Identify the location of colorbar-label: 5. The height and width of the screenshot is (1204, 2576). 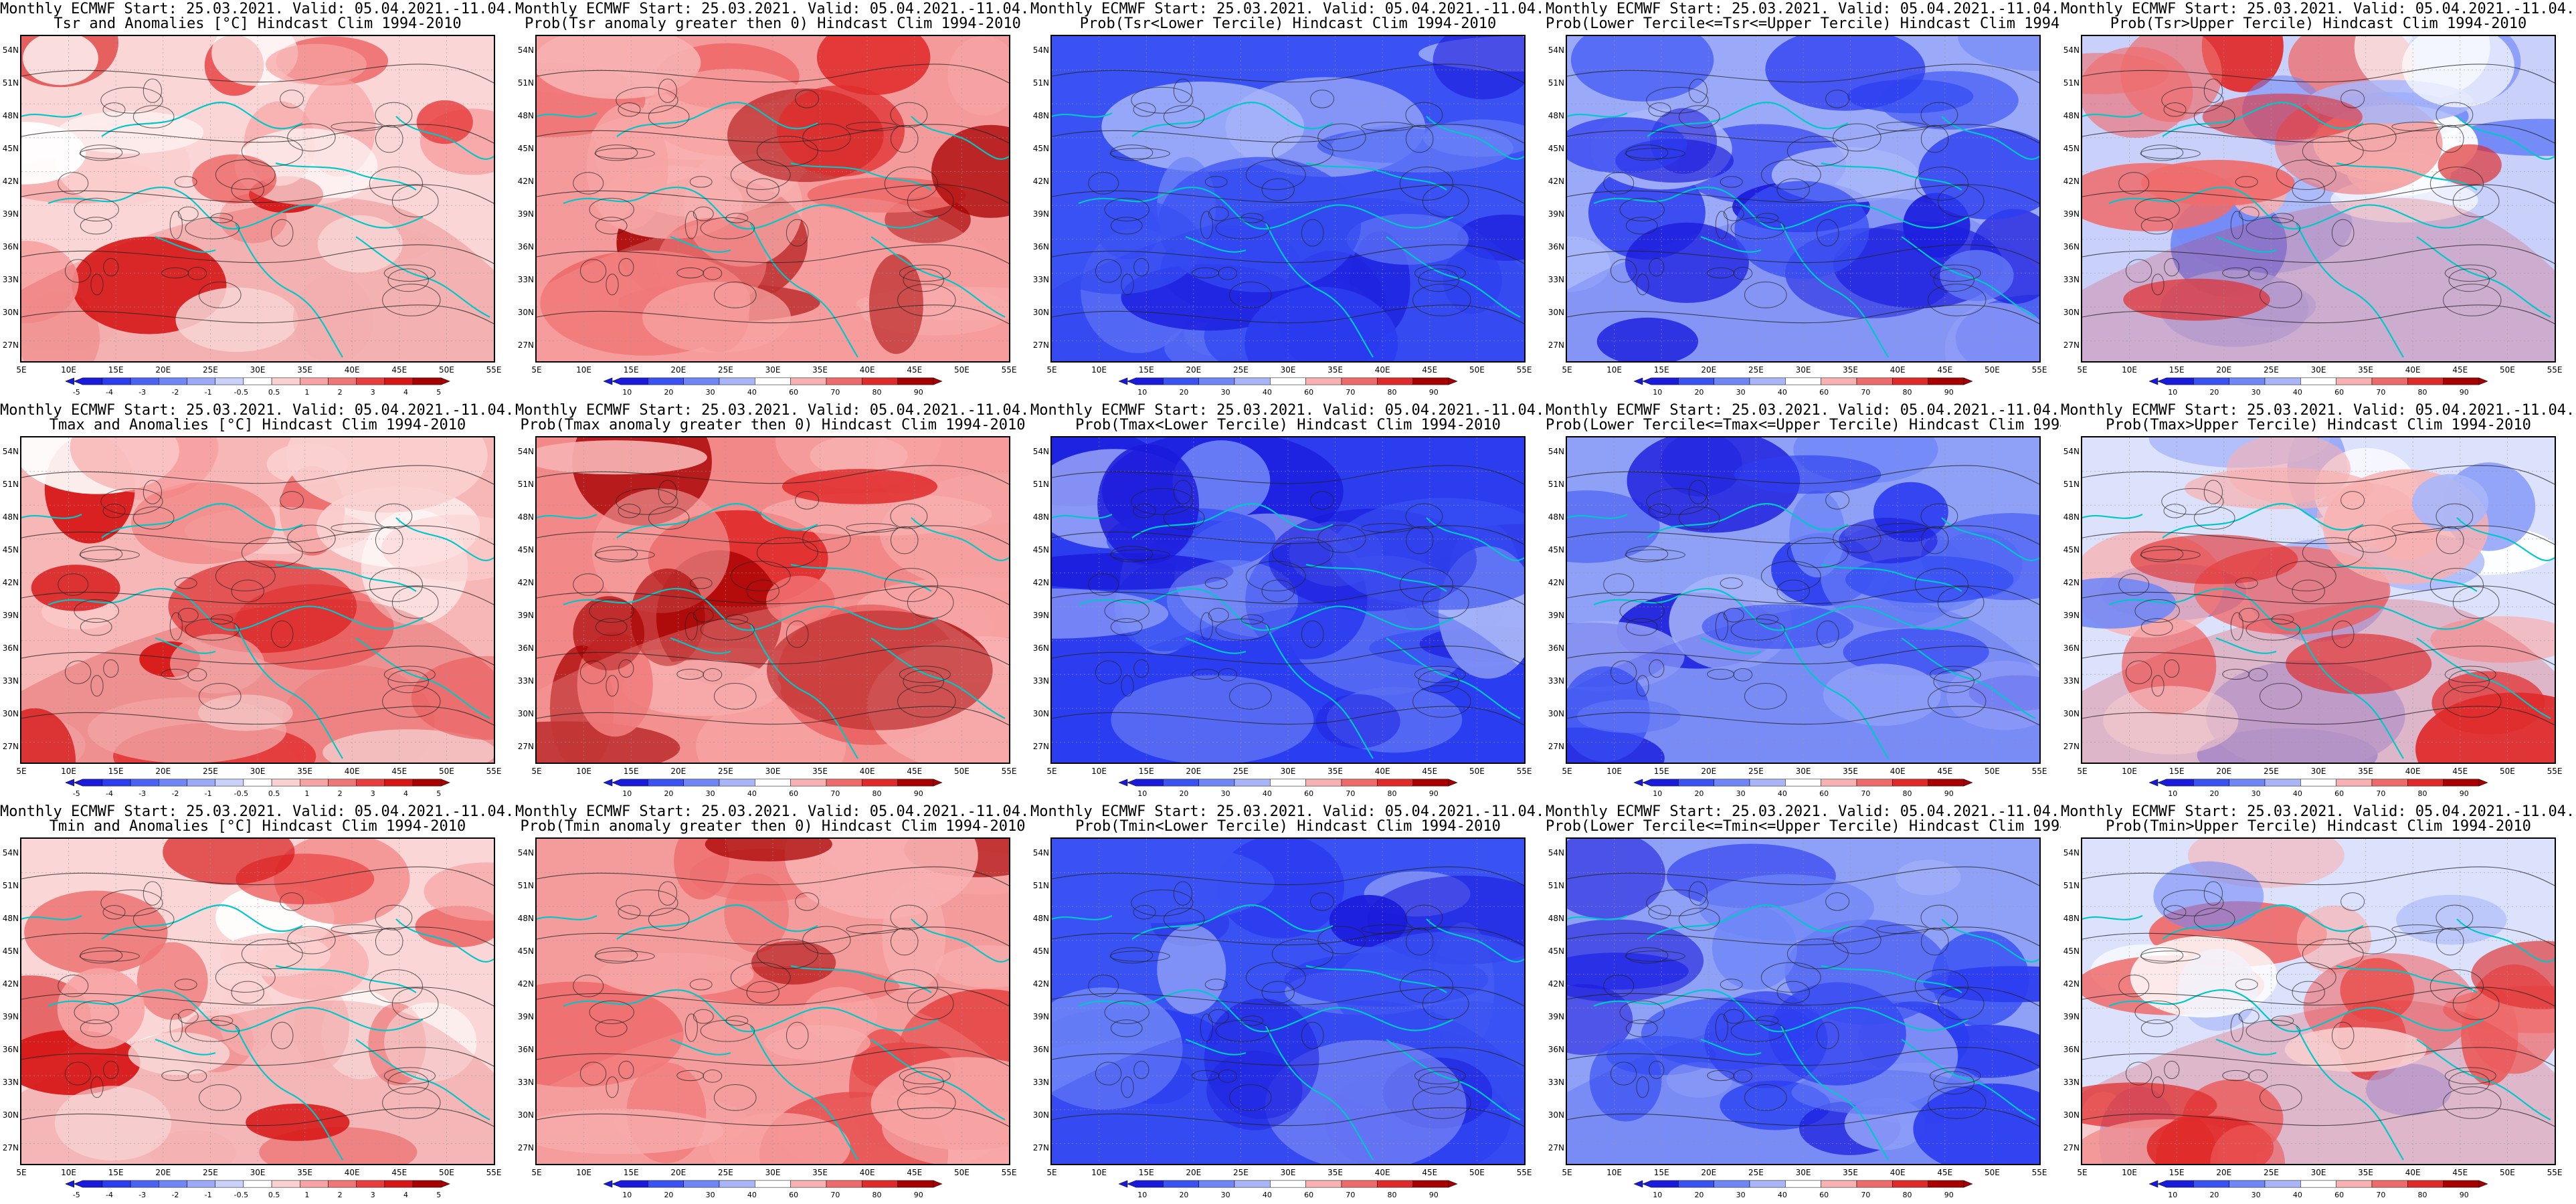
(439, 793).